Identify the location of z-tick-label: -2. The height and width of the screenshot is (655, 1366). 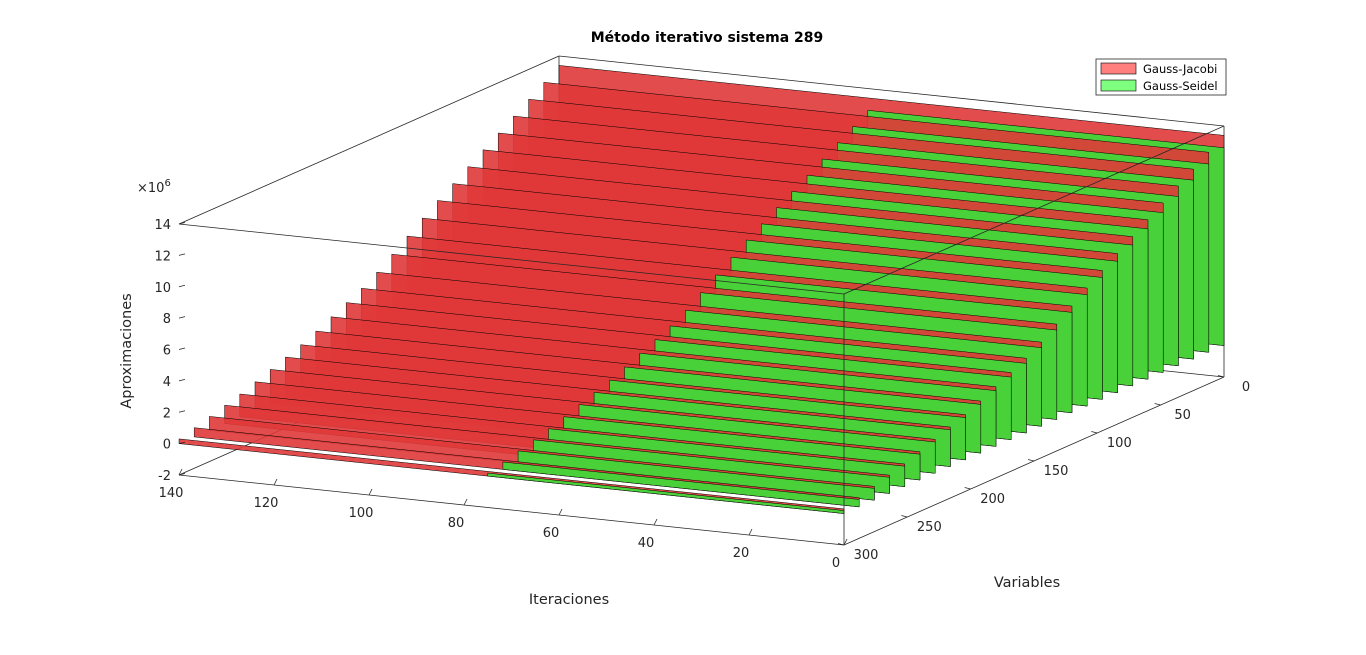
(164, 476).